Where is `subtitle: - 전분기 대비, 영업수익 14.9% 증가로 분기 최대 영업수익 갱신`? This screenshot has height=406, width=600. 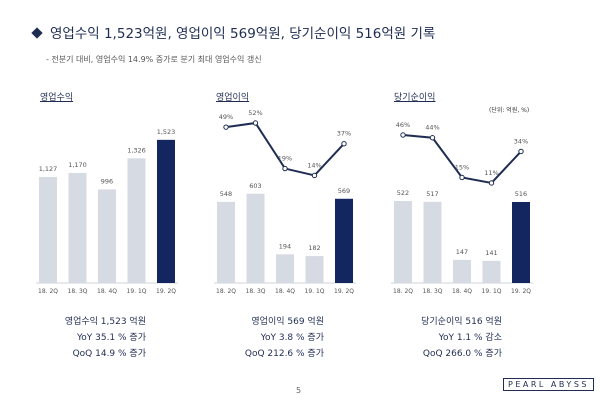 subtitle: - 전분기 대비, 영업수익 14.9% 증가로 분기 최대 영업수익 갱신 is located at coordinates (154, 59).